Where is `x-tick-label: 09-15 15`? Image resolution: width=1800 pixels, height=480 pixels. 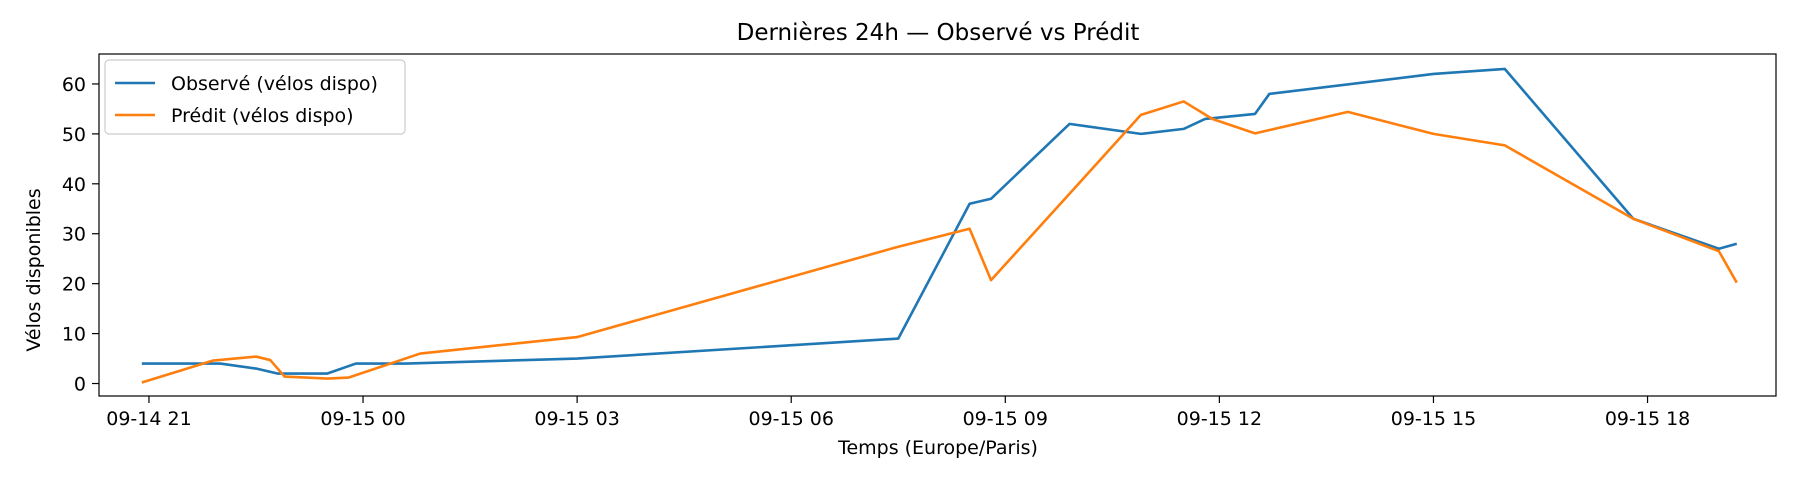 x-tick-label: 09-15 15 is located at coordinates (1433, 419).